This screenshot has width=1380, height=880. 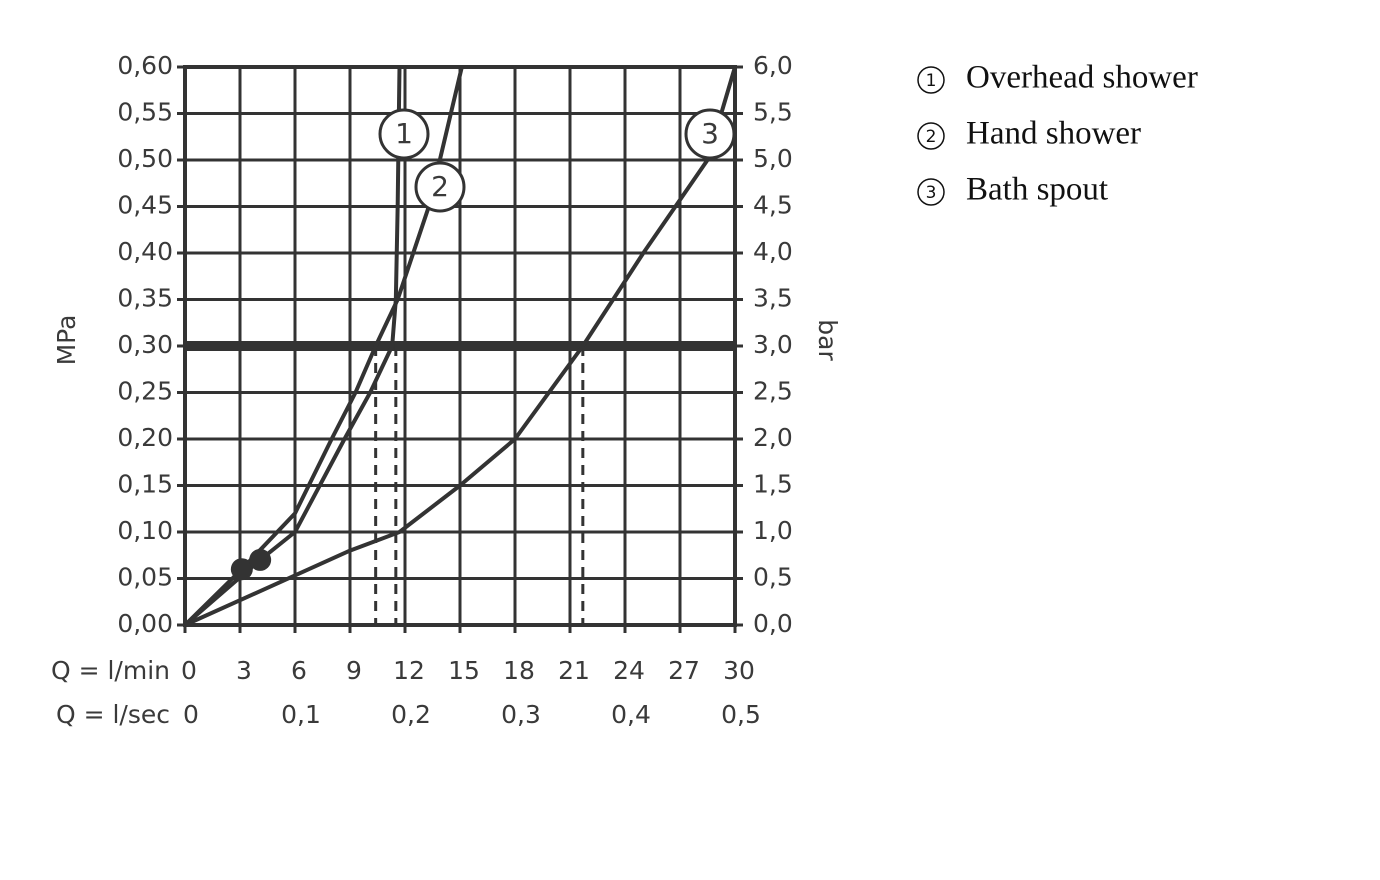 What do you see at coordinates (1082, 78) in the screenshot?
I see `legend-label: Overhead shower` at bounding box center [1082, 78].